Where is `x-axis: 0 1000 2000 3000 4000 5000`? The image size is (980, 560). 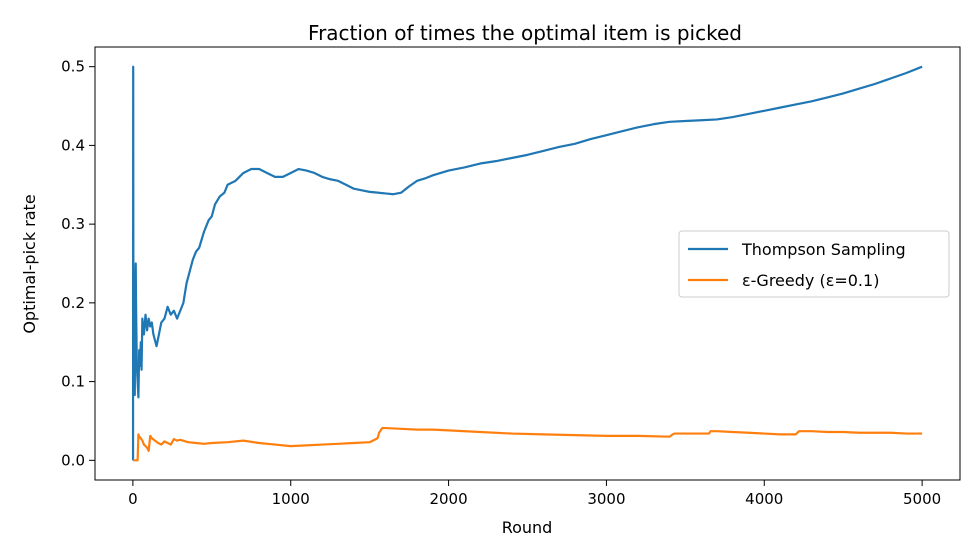 x-axis: 0 1000 2000 3000 4000 5000 is located at coordinates (534, 494).